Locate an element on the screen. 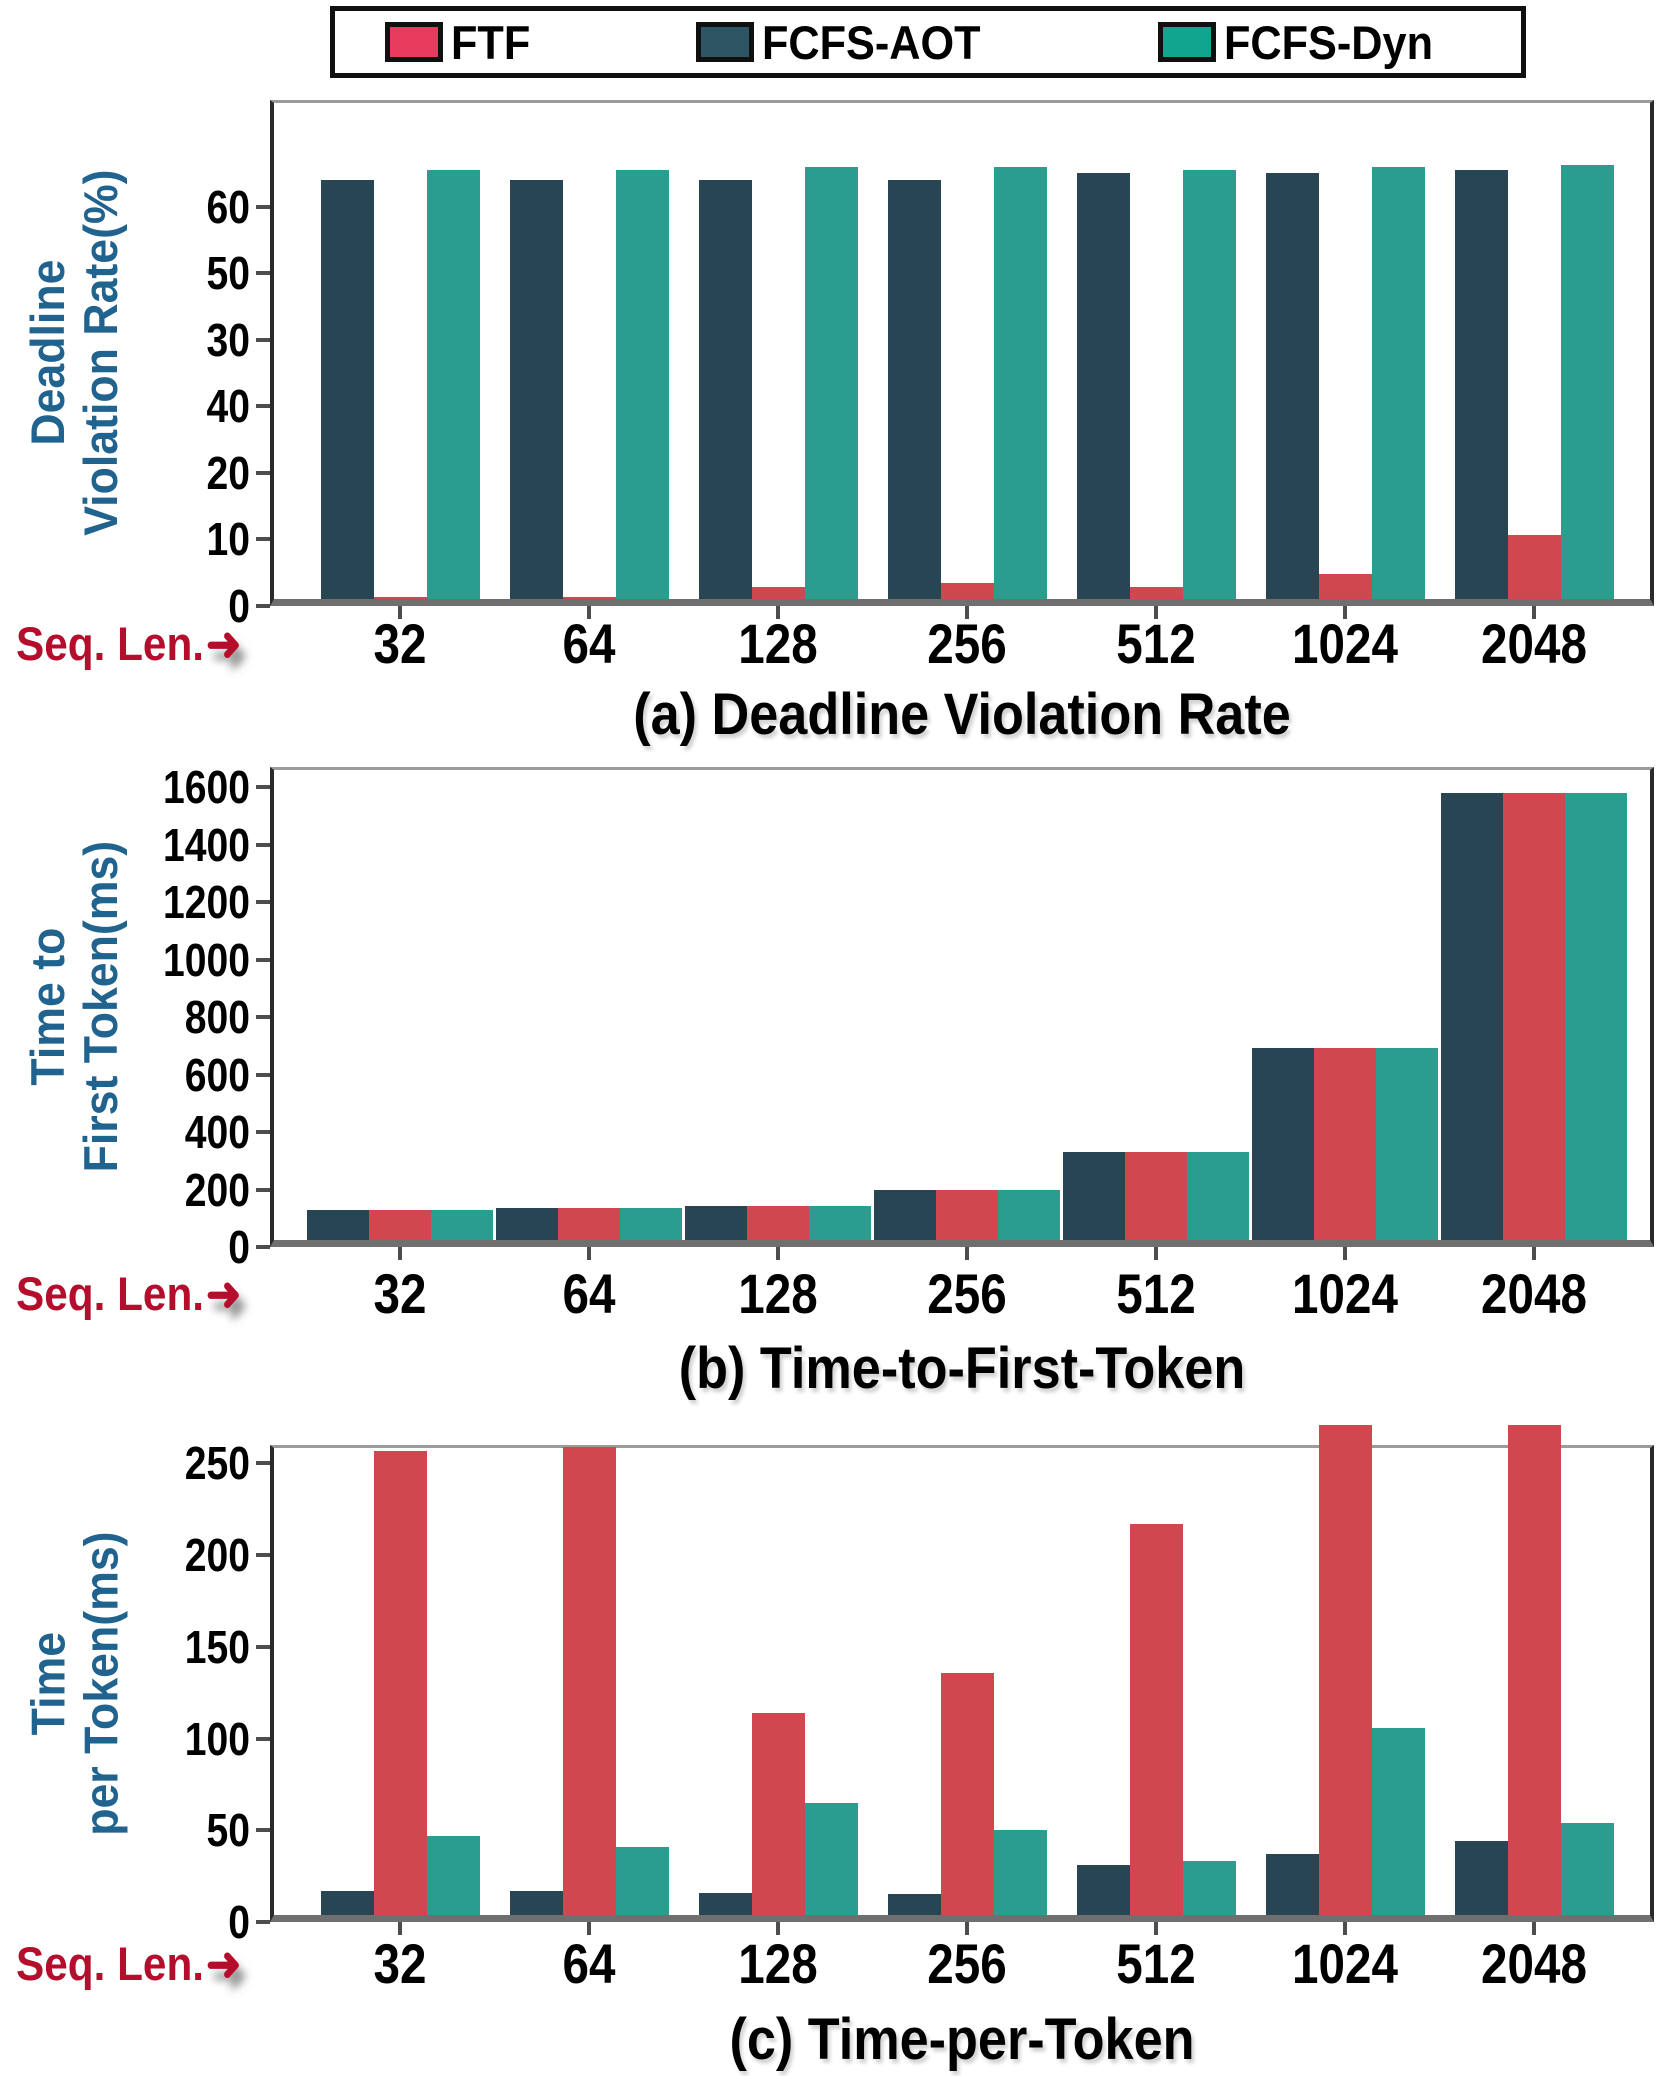 This screenshot has height=2076, width=1661. bar-c-fcfs-dyn-2048 is located at coordinates (1587, 1868).